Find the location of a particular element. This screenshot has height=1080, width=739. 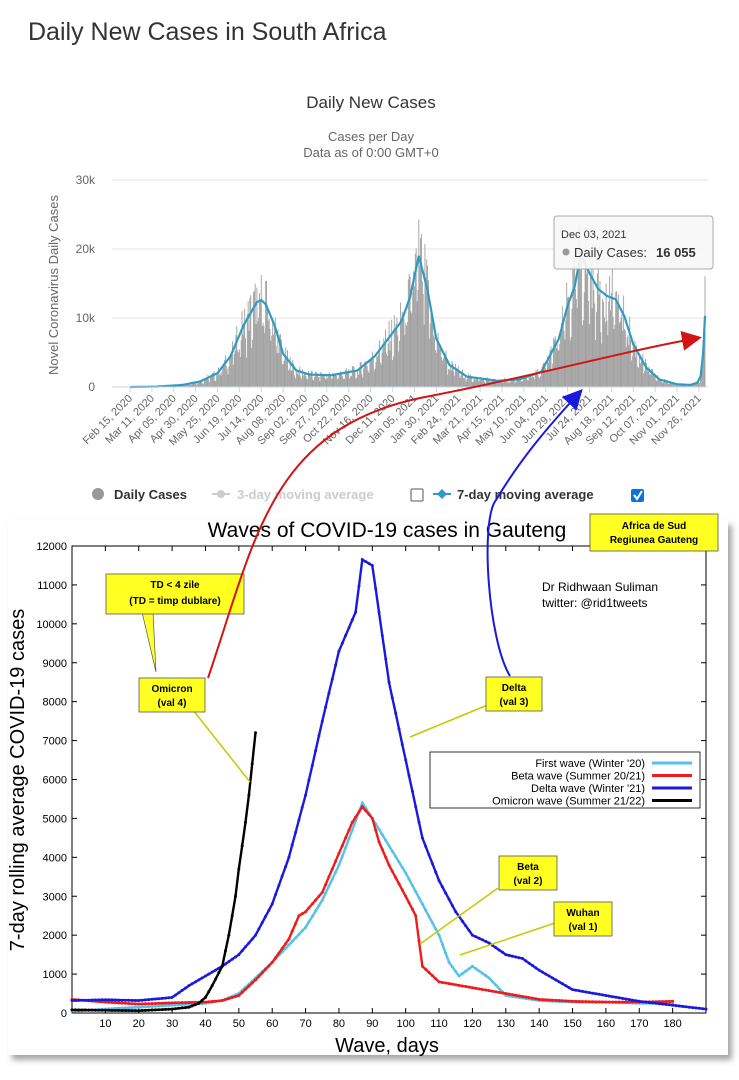

3day-checkbox is located at coordinates (417, 495).